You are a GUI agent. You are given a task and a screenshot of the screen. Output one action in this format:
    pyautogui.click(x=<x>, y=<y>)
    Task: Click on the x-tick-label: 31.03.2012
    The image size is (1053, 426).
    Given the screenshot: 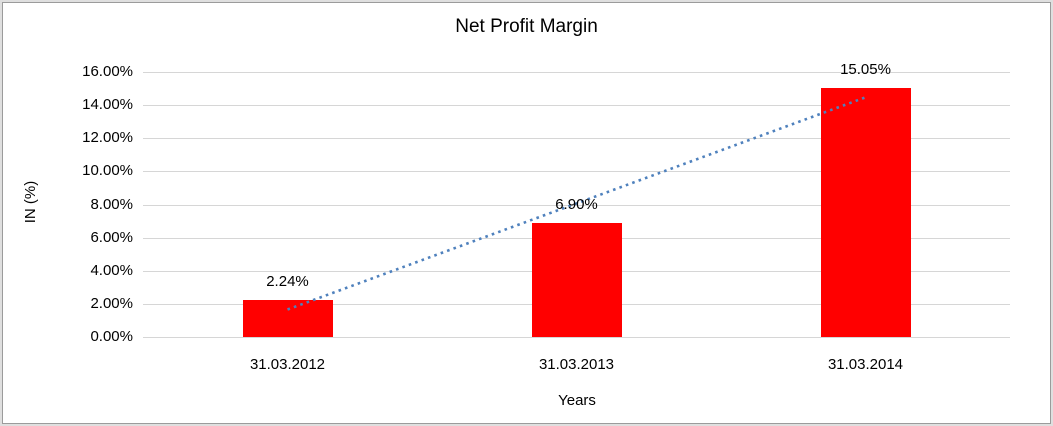 What is the action you would take?
    pyautogui.click(x=287, y=364)
    